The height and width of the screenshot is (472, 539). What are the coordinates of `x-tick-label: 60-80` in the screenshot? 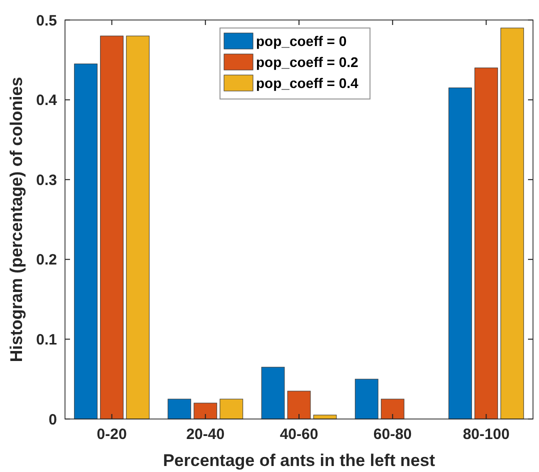 It's located at (392, 434).